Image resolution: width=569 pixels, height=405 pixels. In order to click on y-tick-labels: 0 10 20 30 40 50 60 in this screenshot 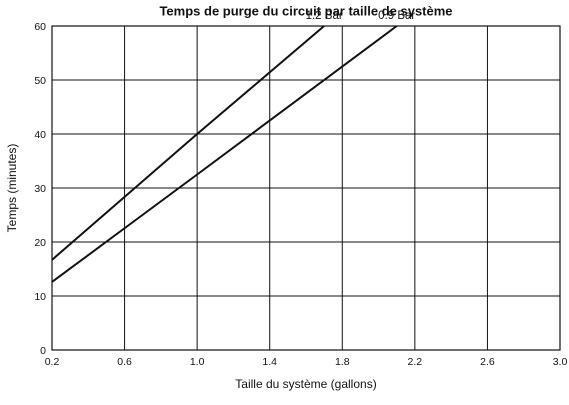, I will do `click(40, 189)`.